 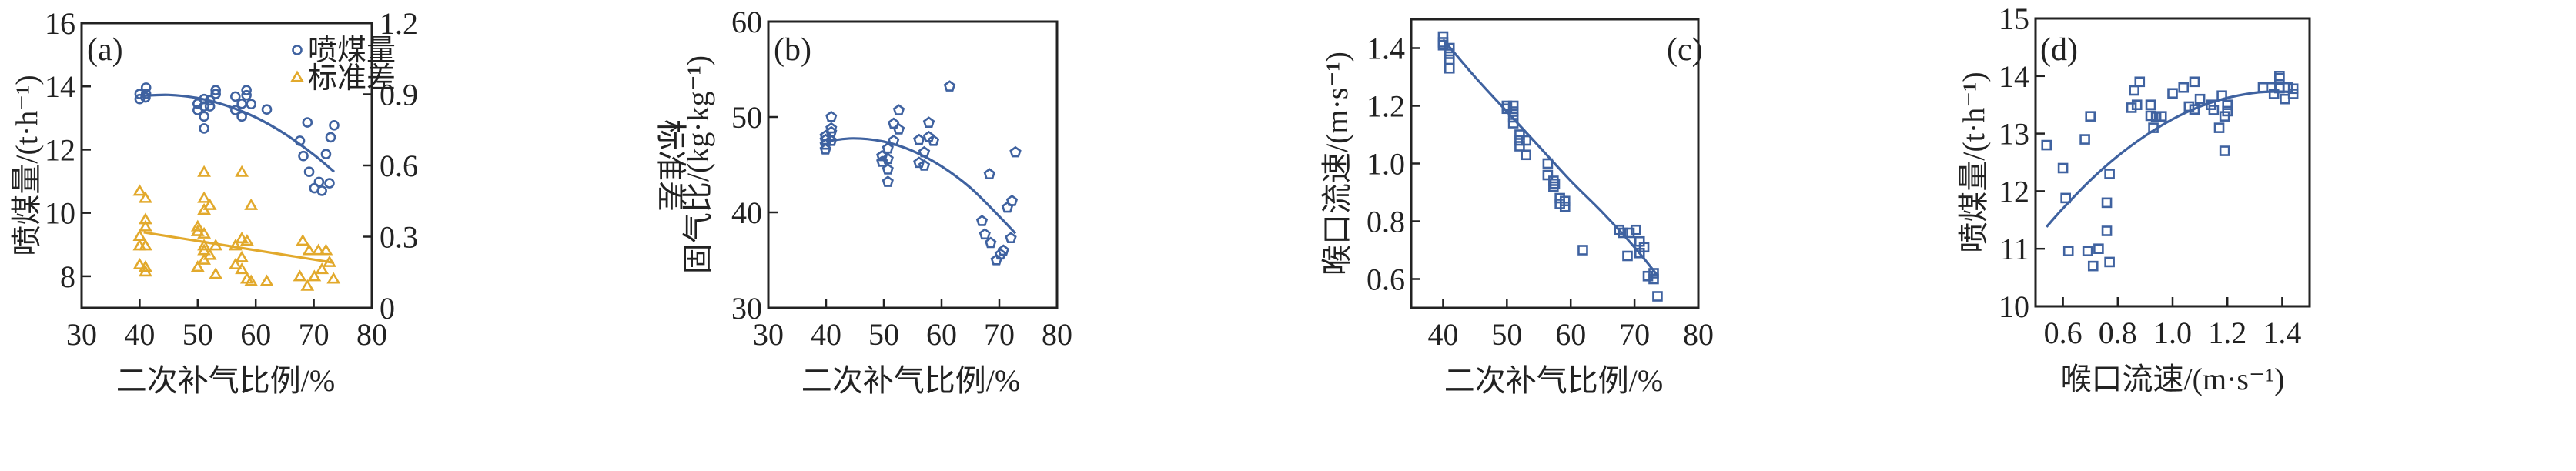 What do you see at coordinates (352, 78) in the screenshot?
I see `legend-label: 标准差` at bounding box center [352, 78].